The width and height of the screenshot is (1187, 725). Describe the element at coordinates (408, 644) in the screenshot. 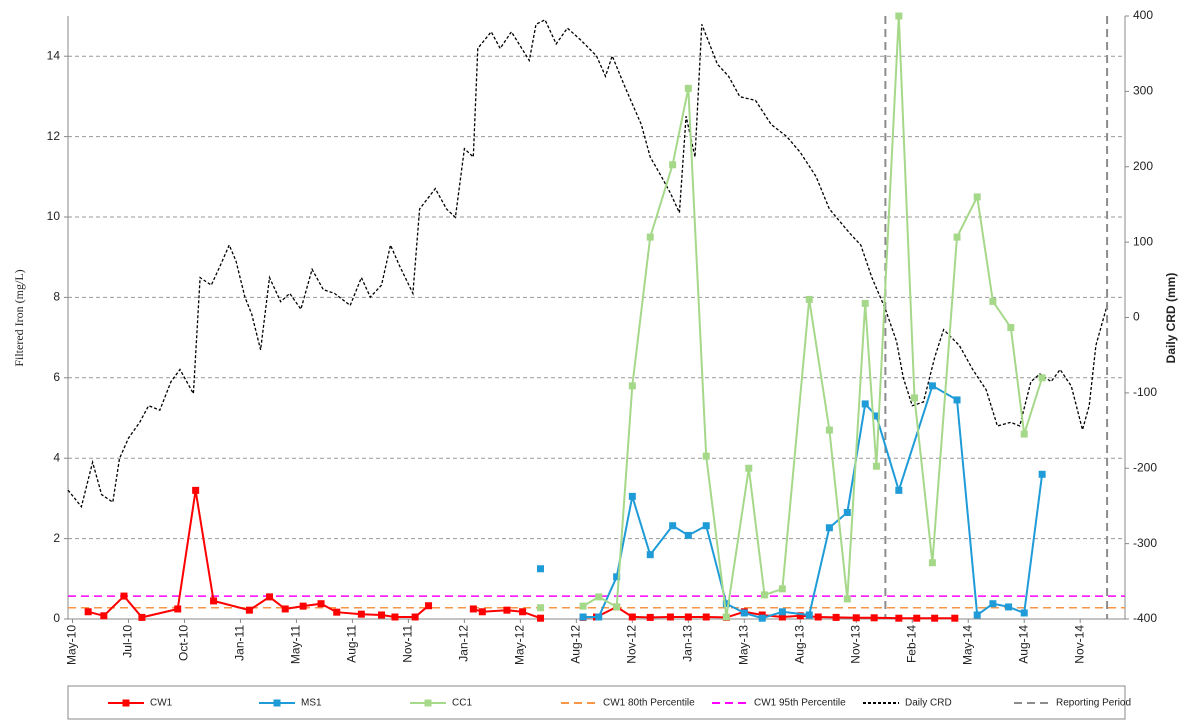

I see `x-tick-label: Nov-11` at that location.